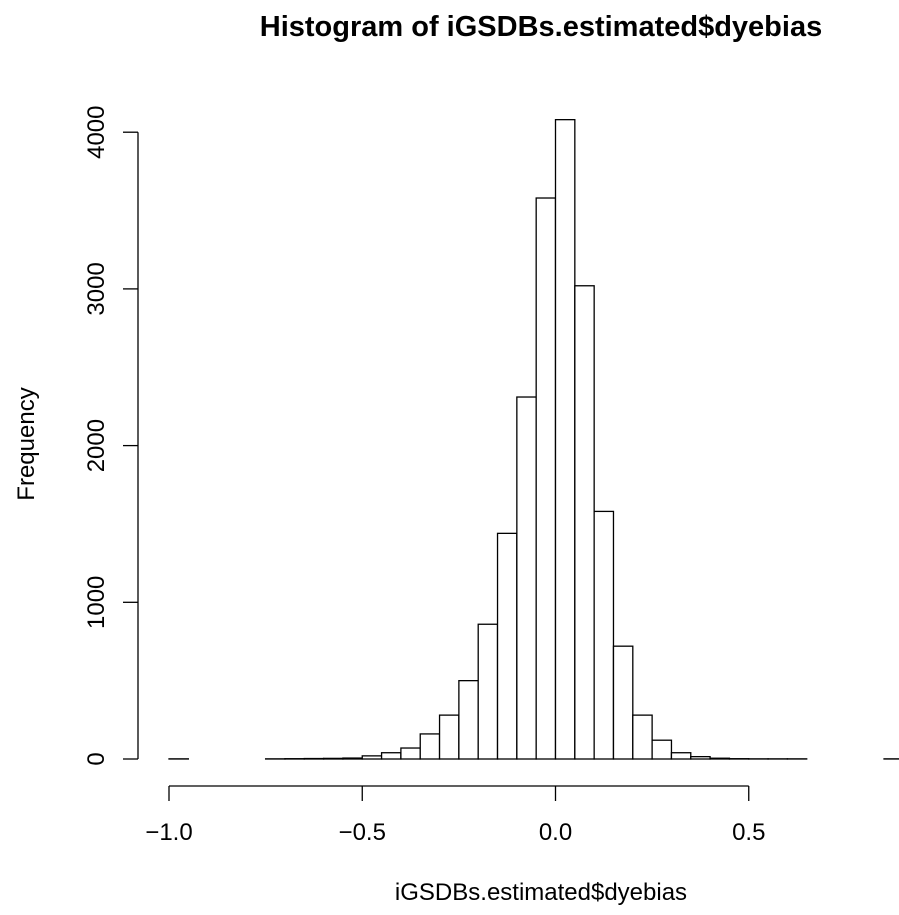  What do you see at coordinates (541, 27) in the screenshot?
I see `chart-title: Histogram of iGSDBs.estimated$dyebias` at bounding box center [541, 27].